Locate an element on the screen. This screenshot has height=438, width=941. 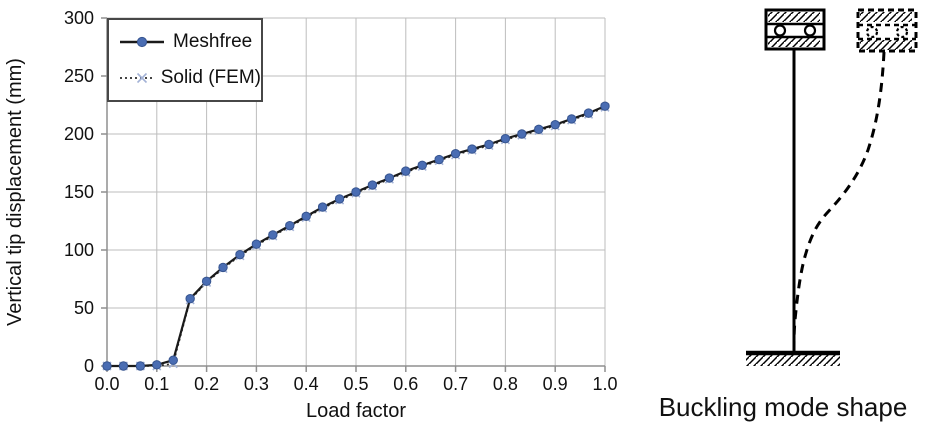
x-tick-label: 0.3 is located at coordinates (256, 384).